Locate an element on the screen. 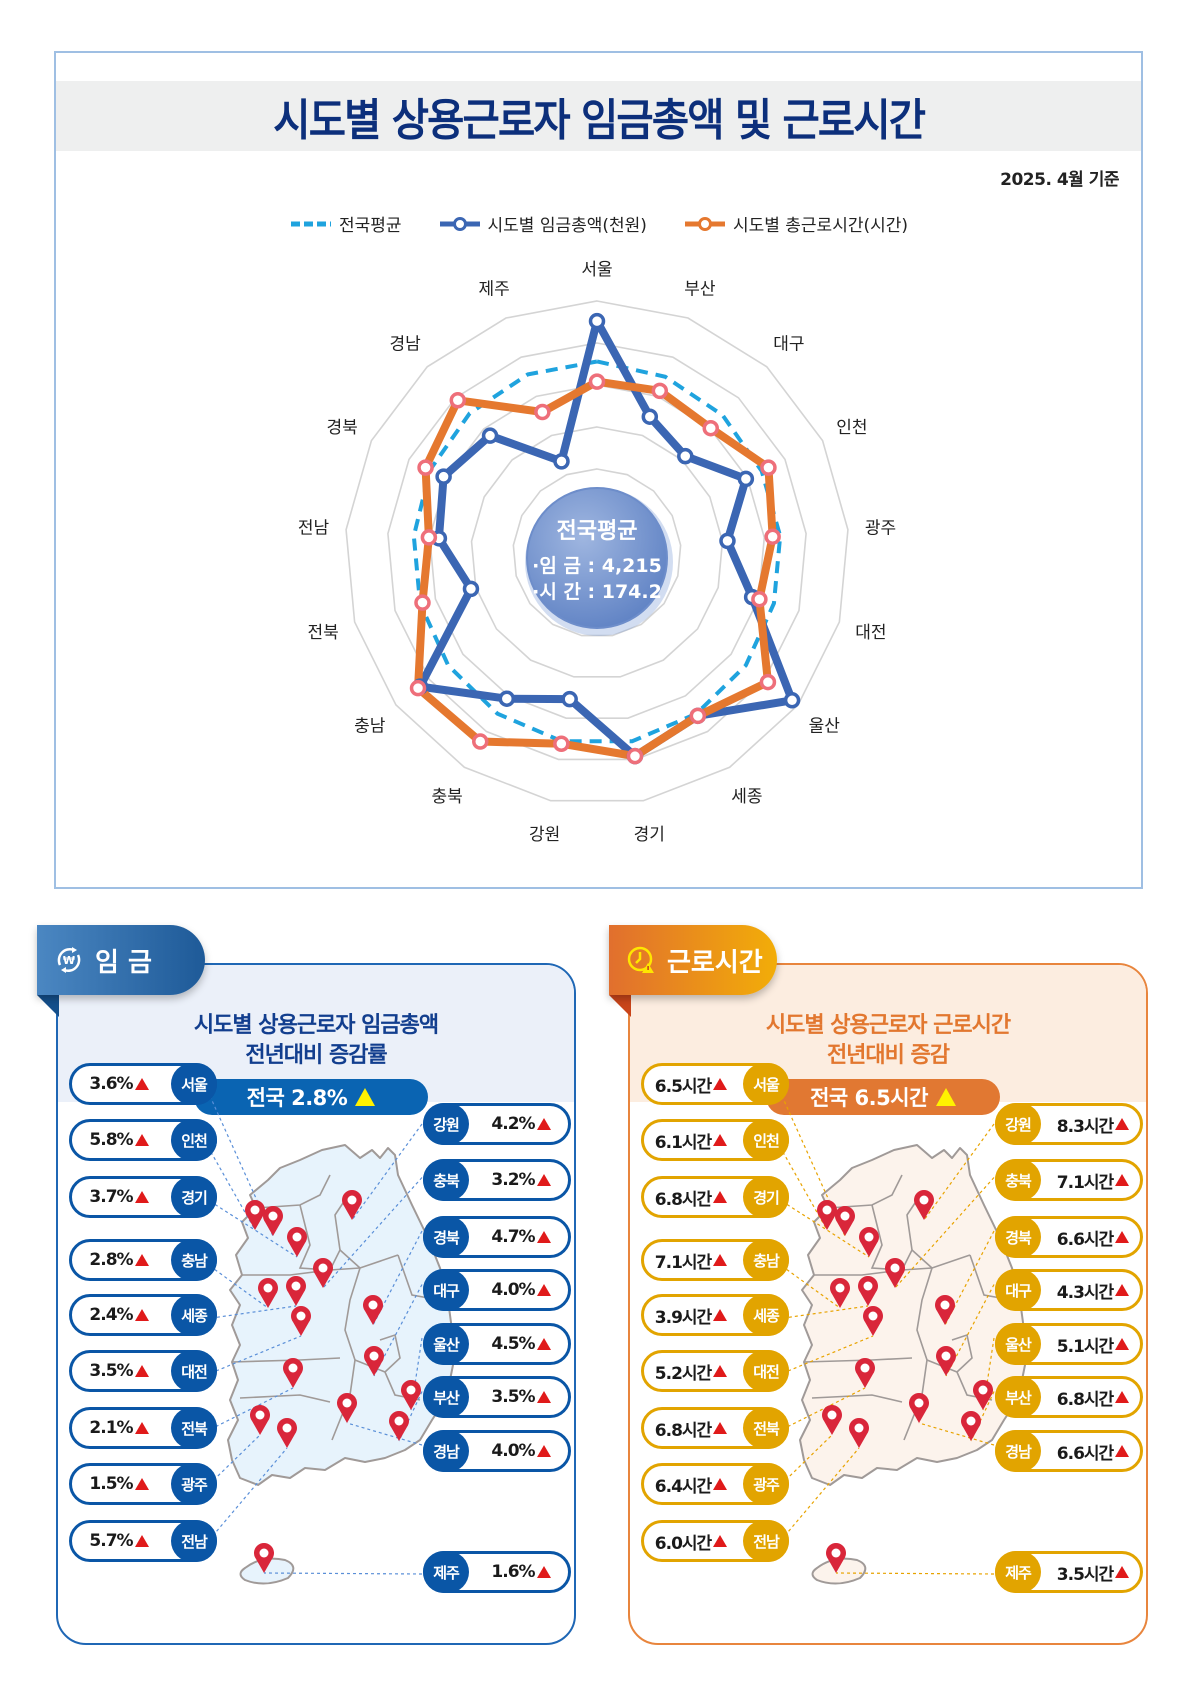  chip-region: 울산 is located at coordinates (446, 1344).